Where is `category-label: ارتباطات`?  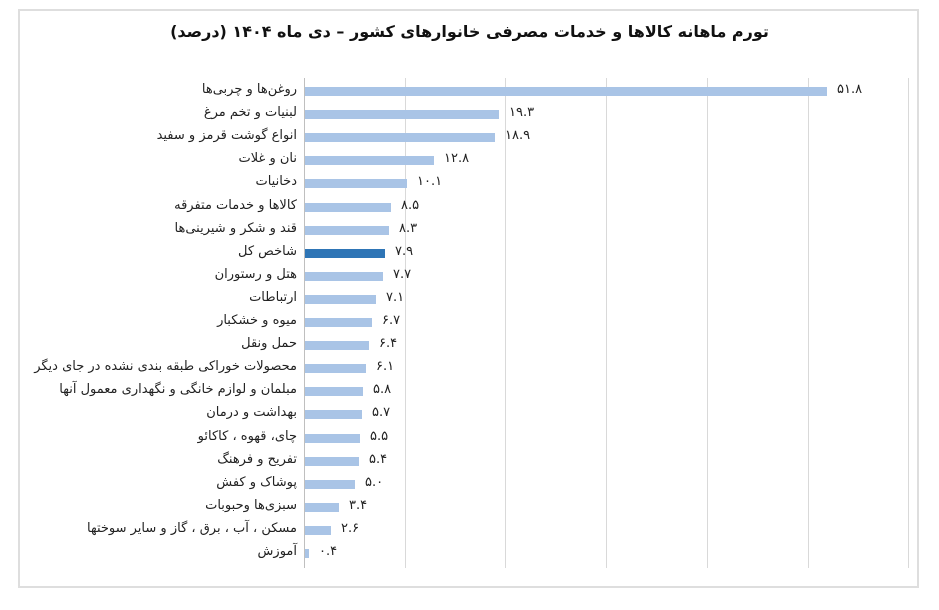
category-label: ارتباطات is located at coordinates (273, 297).